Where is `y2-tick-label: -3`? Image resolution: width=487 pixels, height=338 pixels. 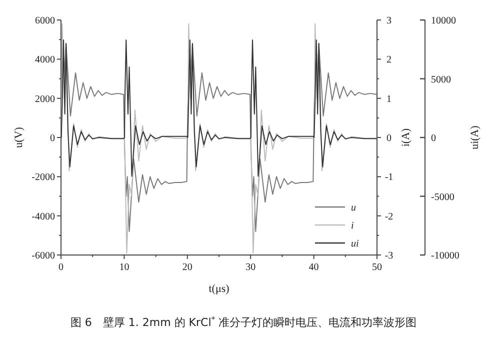
y2-tick-label: -3 is located at coordinates (389, 256).